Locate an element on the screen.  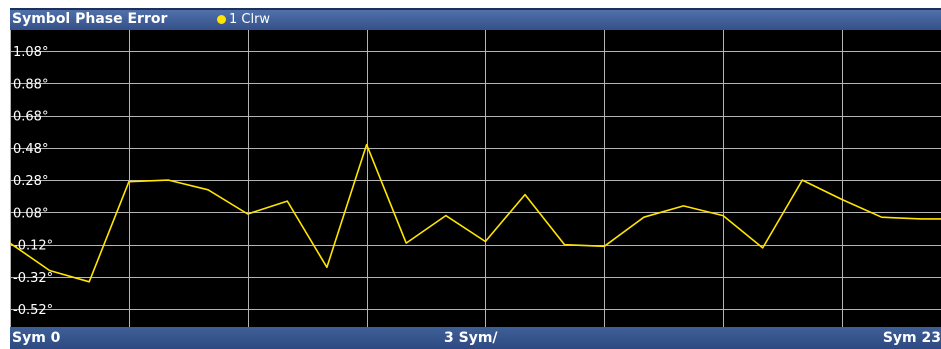
x-axis-scale-label: 3 Sym/ is located at coordinates (471, 338).